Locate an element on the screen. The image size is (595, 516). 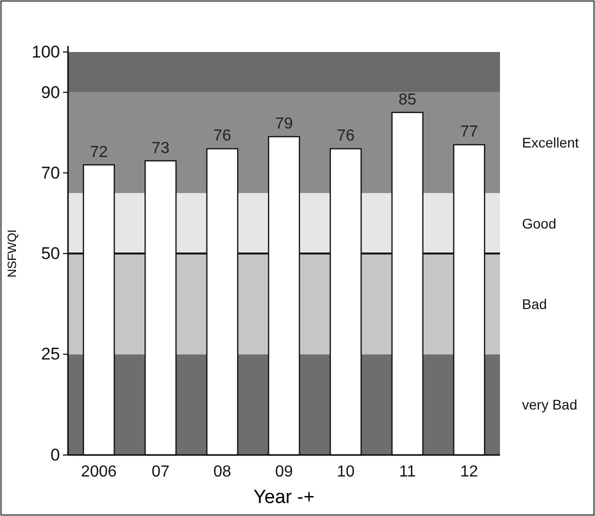
band-label: Bad is located at coordinates (534, 304).